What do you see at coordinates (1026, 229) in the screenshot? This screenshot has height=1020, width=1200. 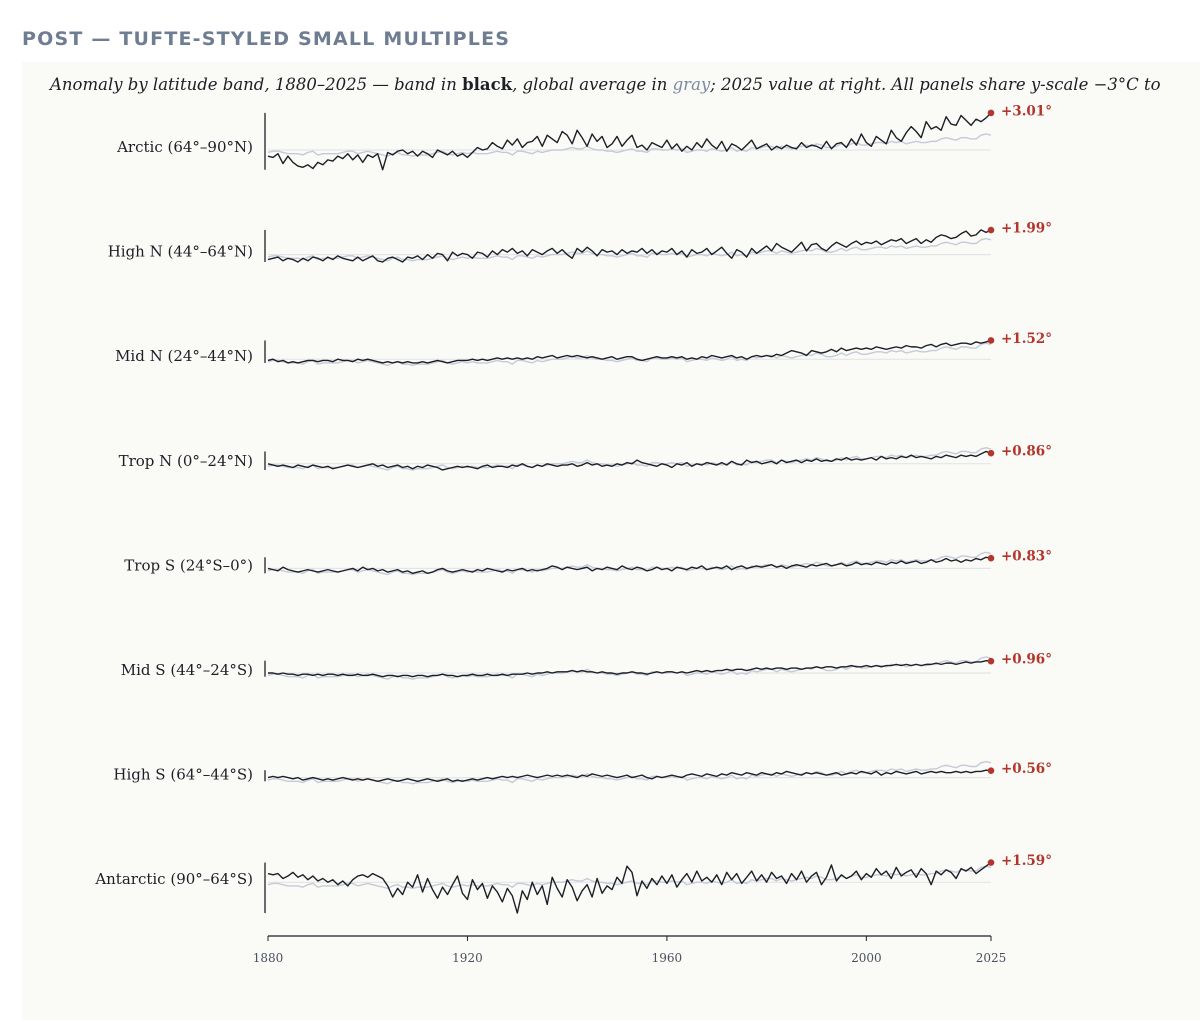 I see `end-label: +1.99°` at bounding box center [1026, 229].